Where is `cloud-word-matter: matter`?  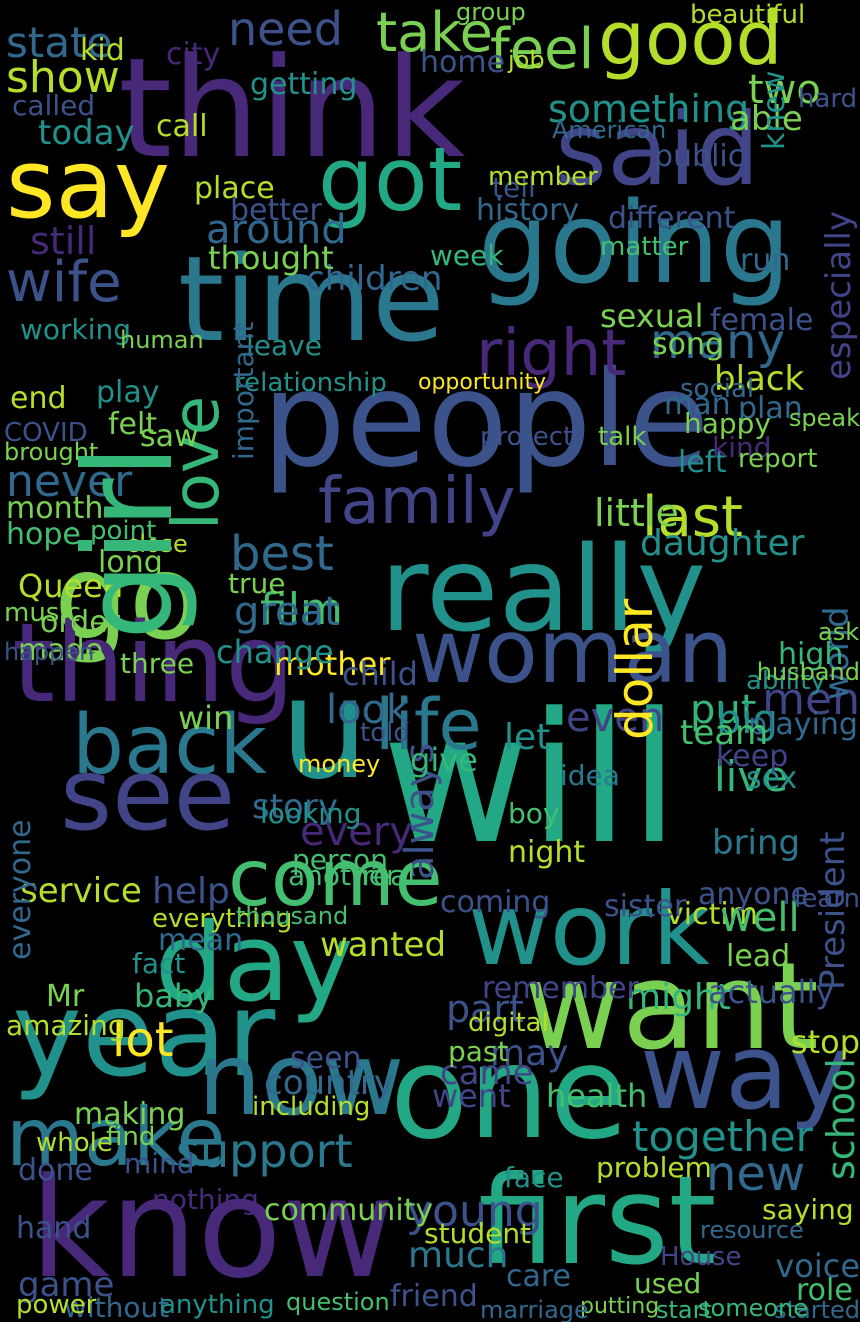 cloud-word-matter: matter is located at coordinates (644, 247).